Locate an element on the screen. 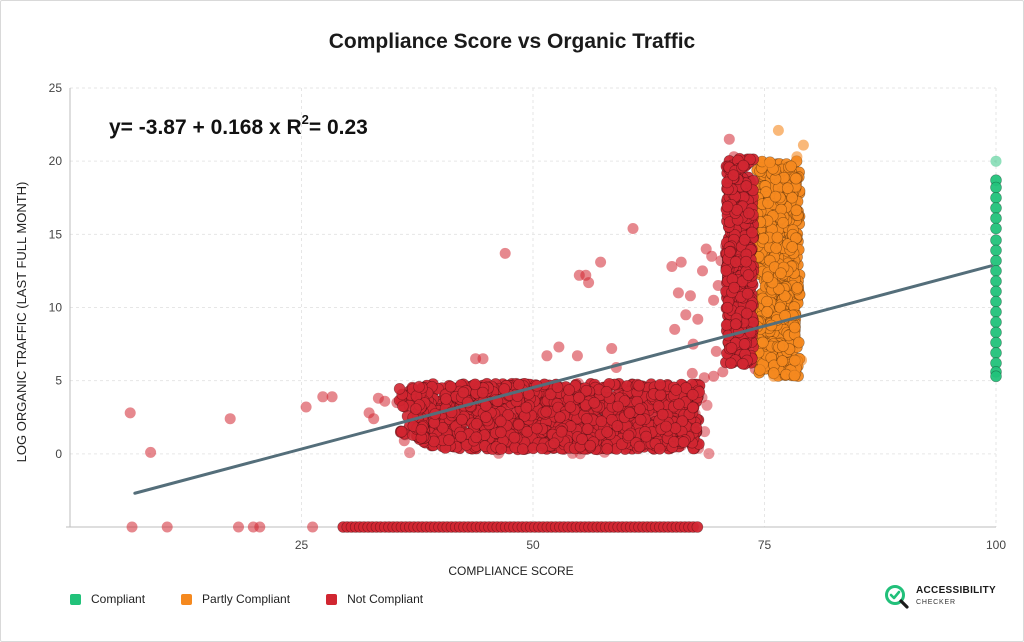 The width and height of the screenshot is (1024, 642). legend-label: Partly Compliant is located at coordinates (246, 599).